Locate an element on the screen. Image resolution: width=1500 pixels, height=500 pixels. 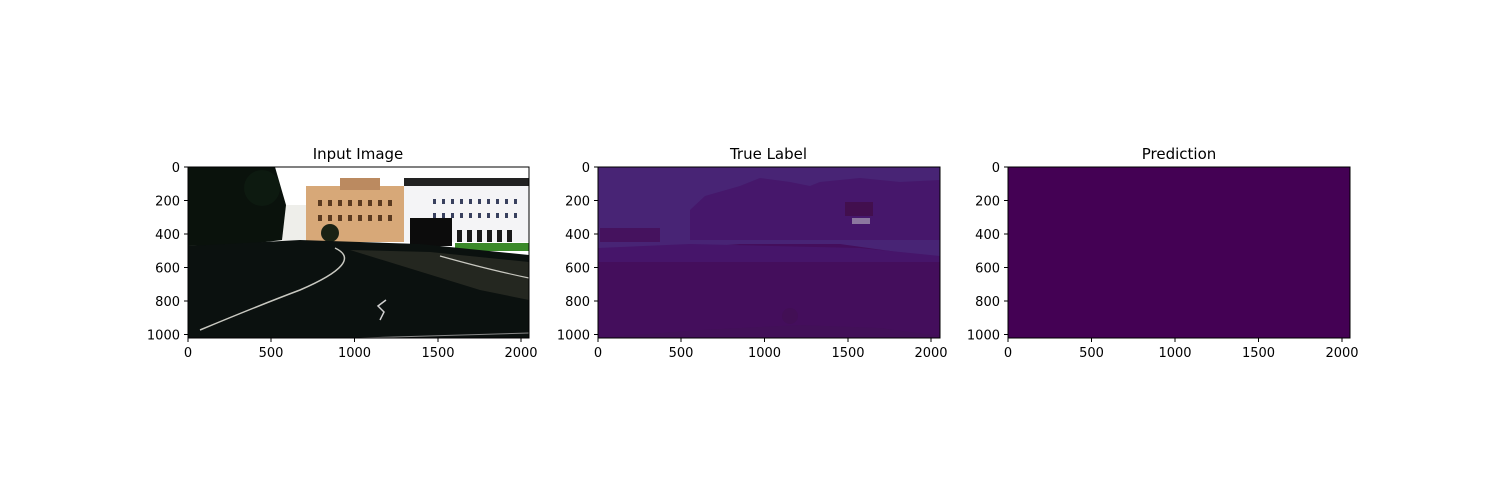
panel-true-label: True Label is located at coordinates (752, 253).